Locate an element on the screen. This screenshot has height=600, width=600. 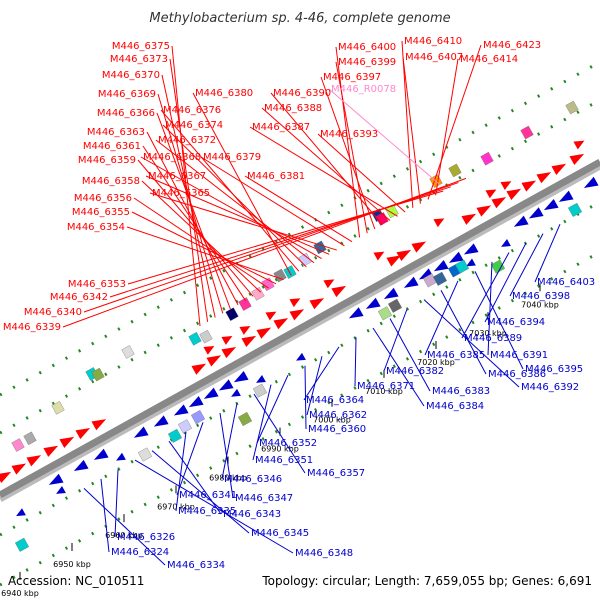
forward-gene-label: M446_6370 is located at coordinates (131, 75).